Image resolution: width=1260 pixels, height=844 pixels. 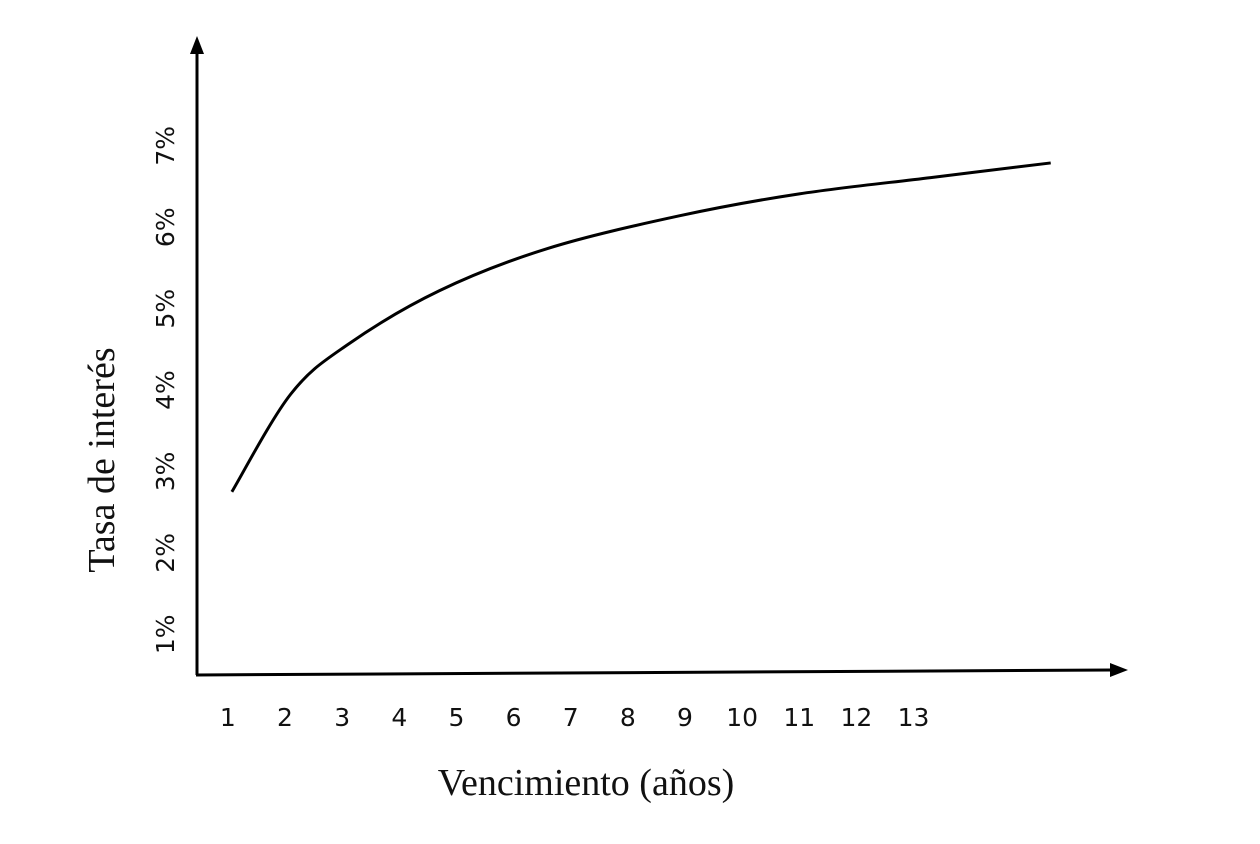 I want to click on x-tick-label: 13, so click(x=914, y=717).